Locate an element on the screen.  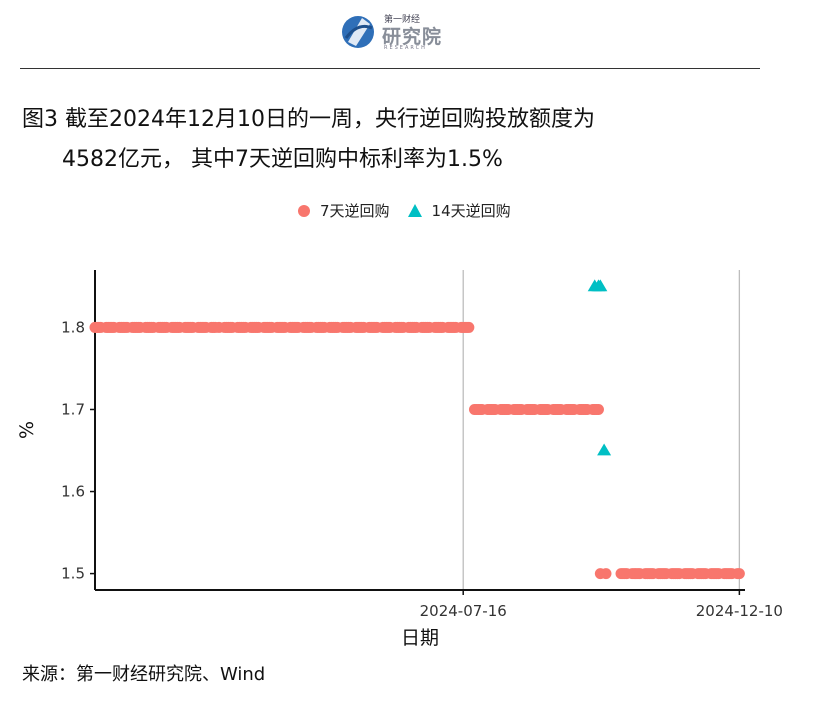
x-axis-label: 日期 is located at coordinates (420, 638).